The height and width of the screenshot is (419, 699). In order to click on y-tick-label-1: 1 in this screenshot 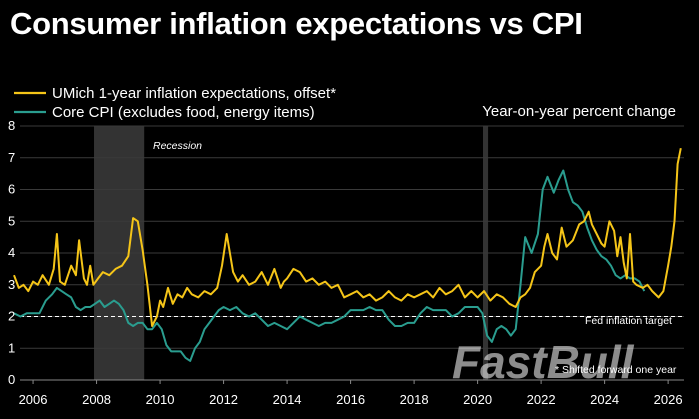, I will do `click(11, 347)`.